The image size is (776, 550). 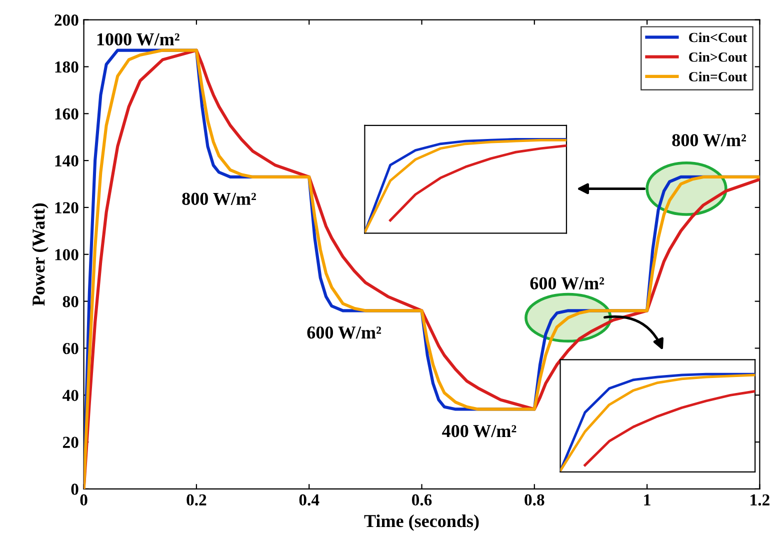 What do you see at coordinates (40, 254) in the screenshot?
I see `y-axis-title: Power (Watt)` at bounding box center [40, 254].